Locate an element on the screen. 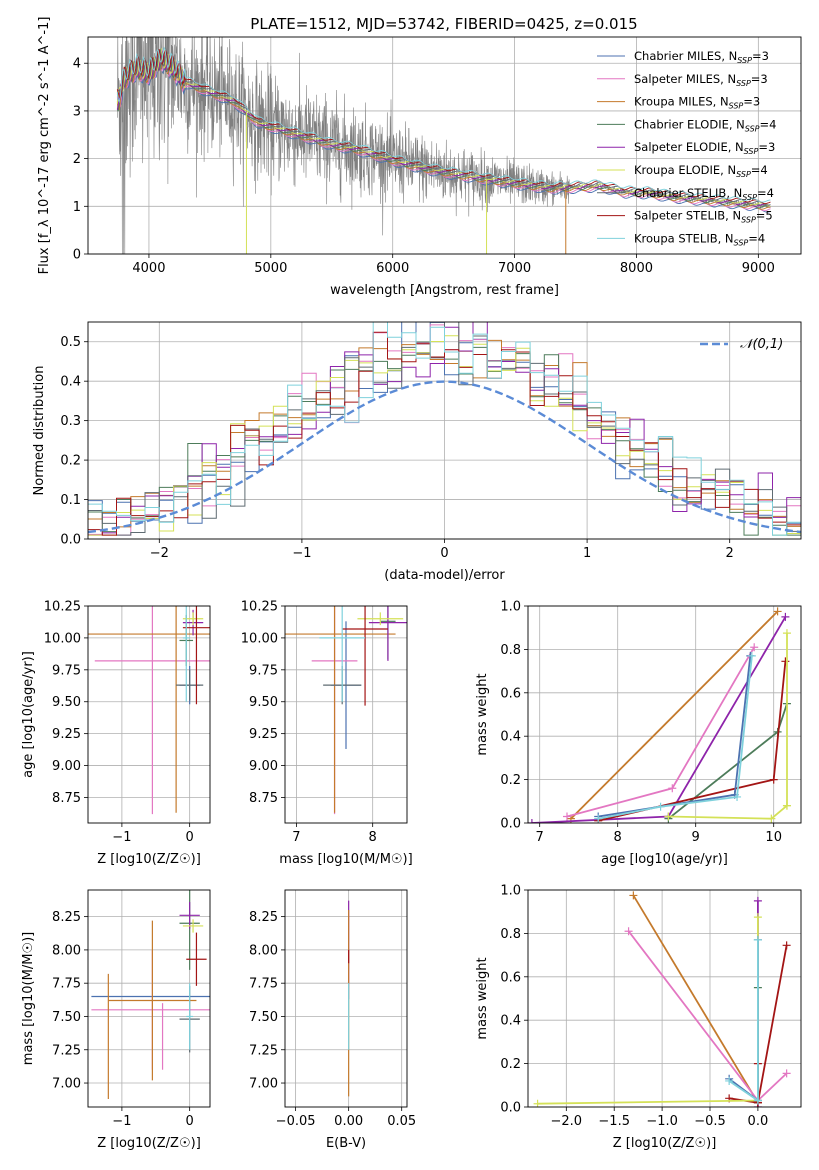  y-tick-label: 7.25 is located at coordinates (66, 1050).